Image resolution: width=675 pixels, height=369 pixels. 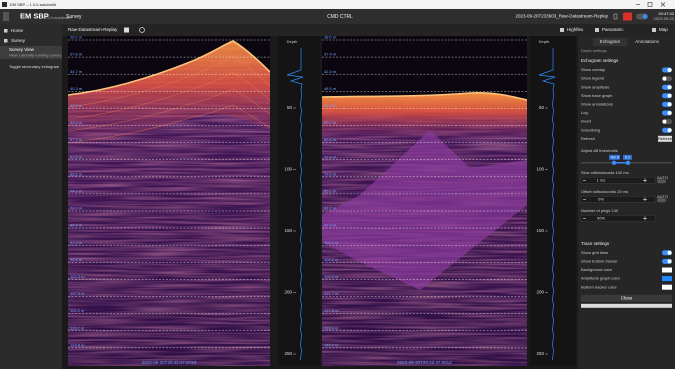 What do you see at coordinates (594, 252) in the screenshot?
I see `setting-label: Show grid lines` at bounding box center [594, 252].